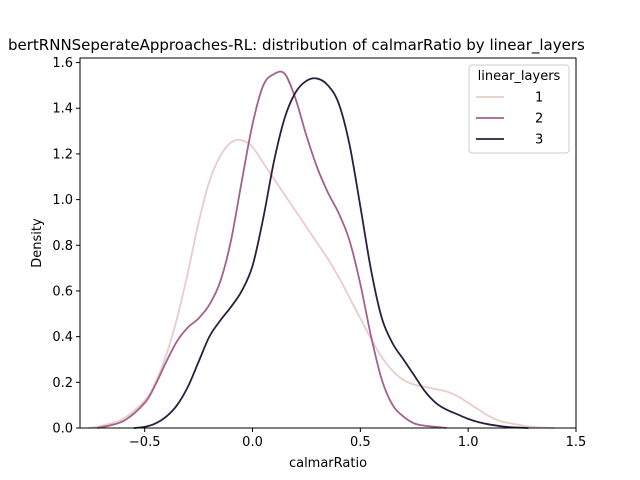  Describe the element at coordinates (62, 200) in the screenshot. I see `y-tick-label: 1.0` at that location.